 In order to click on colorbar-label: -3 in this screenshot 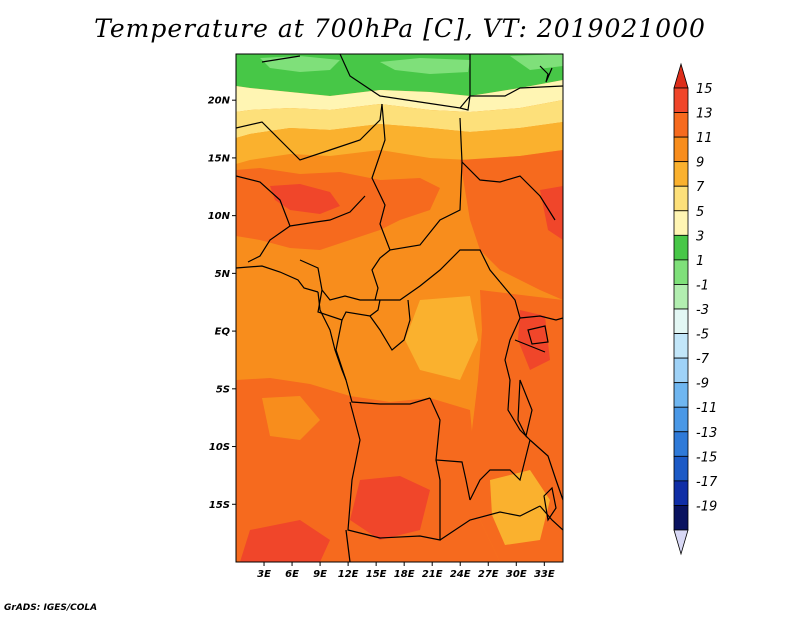, I will do `click(702, 310)`.